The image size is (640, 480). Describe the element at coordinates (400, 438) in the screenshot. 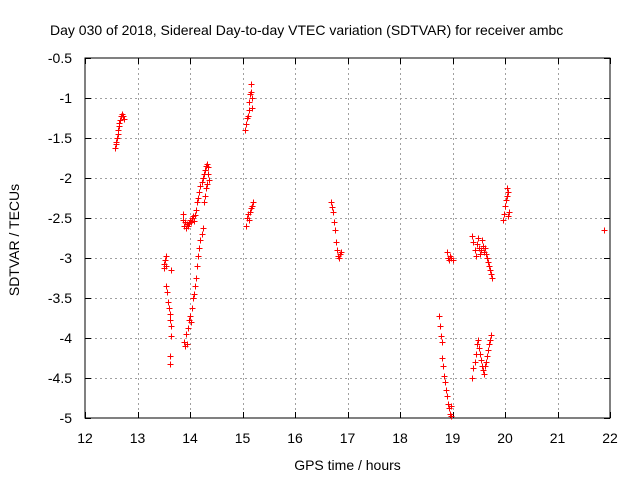

I see `x-tick-label: 18` at that location.